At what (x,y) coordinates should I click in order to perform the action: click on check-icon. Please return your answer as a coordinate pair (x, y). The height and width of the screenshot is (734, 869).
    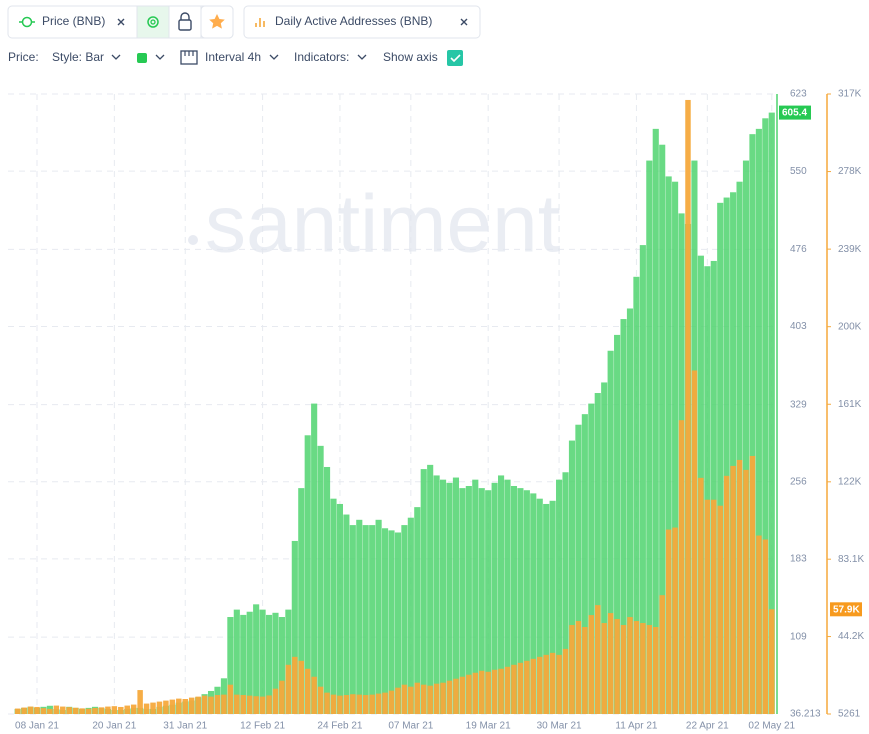
    Looking at the image, I should click on (455, 58).